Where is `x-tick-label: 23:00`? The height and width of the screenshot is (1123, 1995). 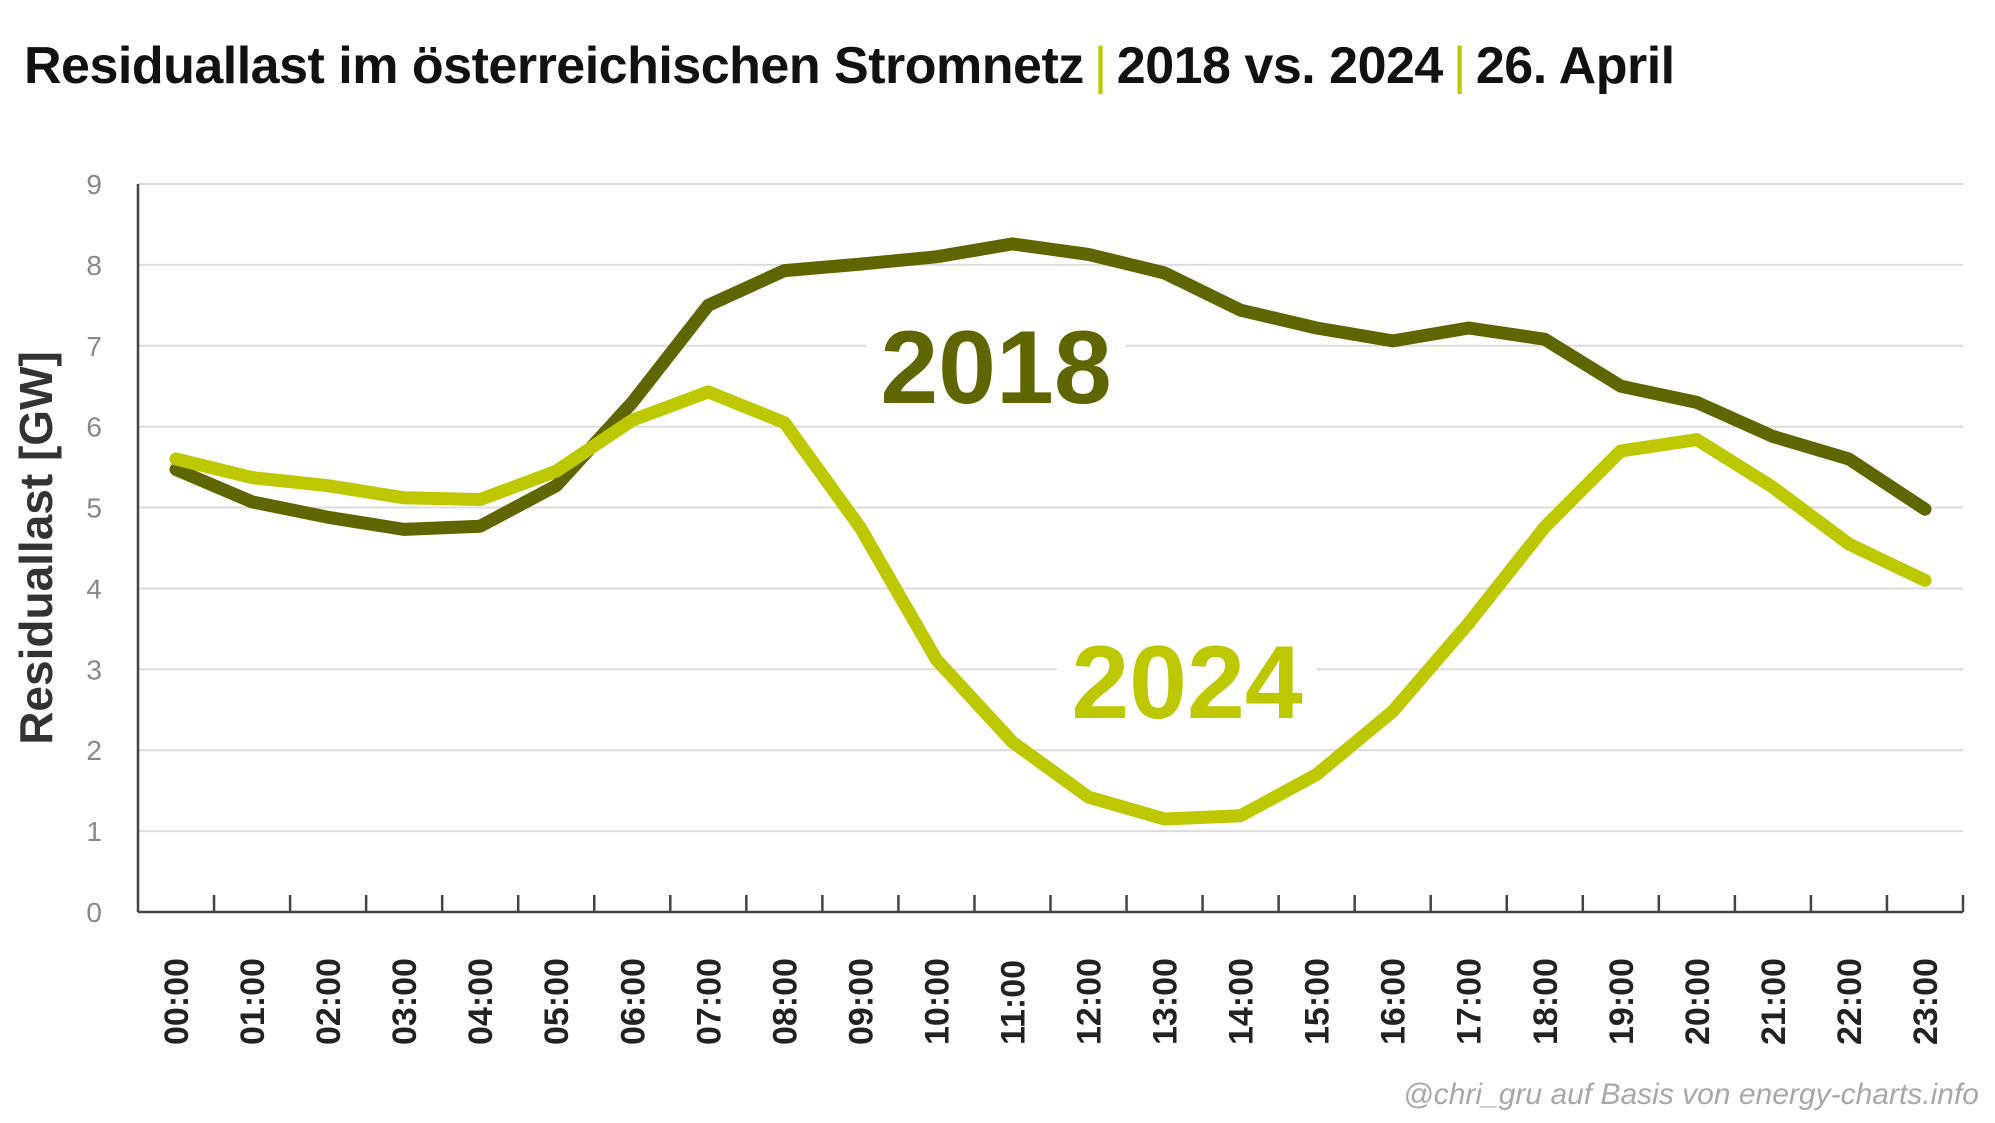 x-tick-label: 23:00 is located at coordinates (1926, 1001).